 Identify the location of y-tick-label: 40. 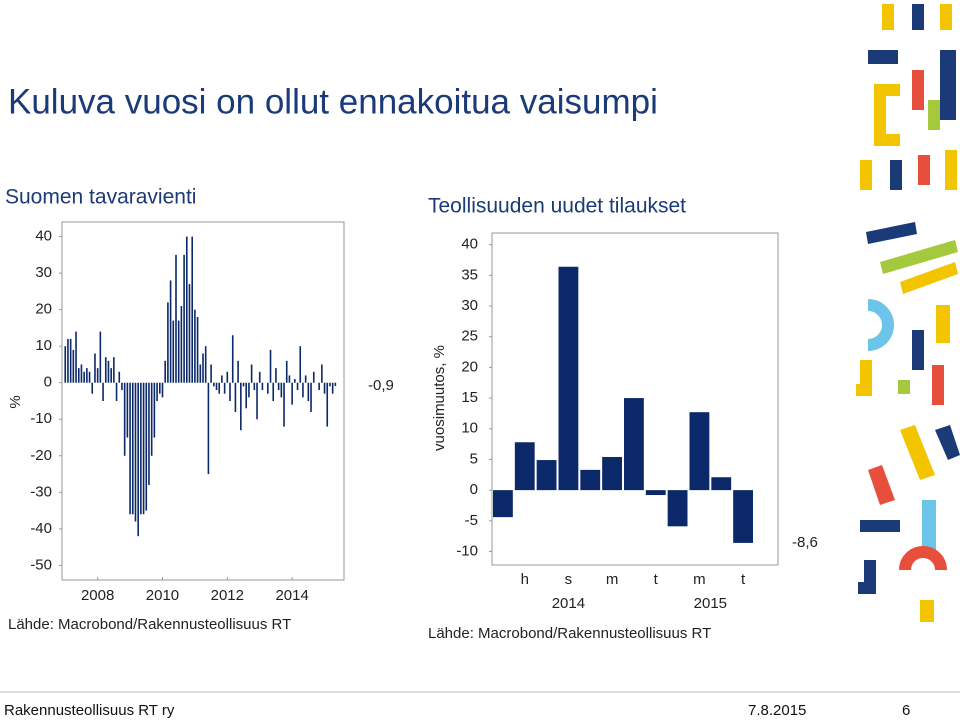
(43, 236).